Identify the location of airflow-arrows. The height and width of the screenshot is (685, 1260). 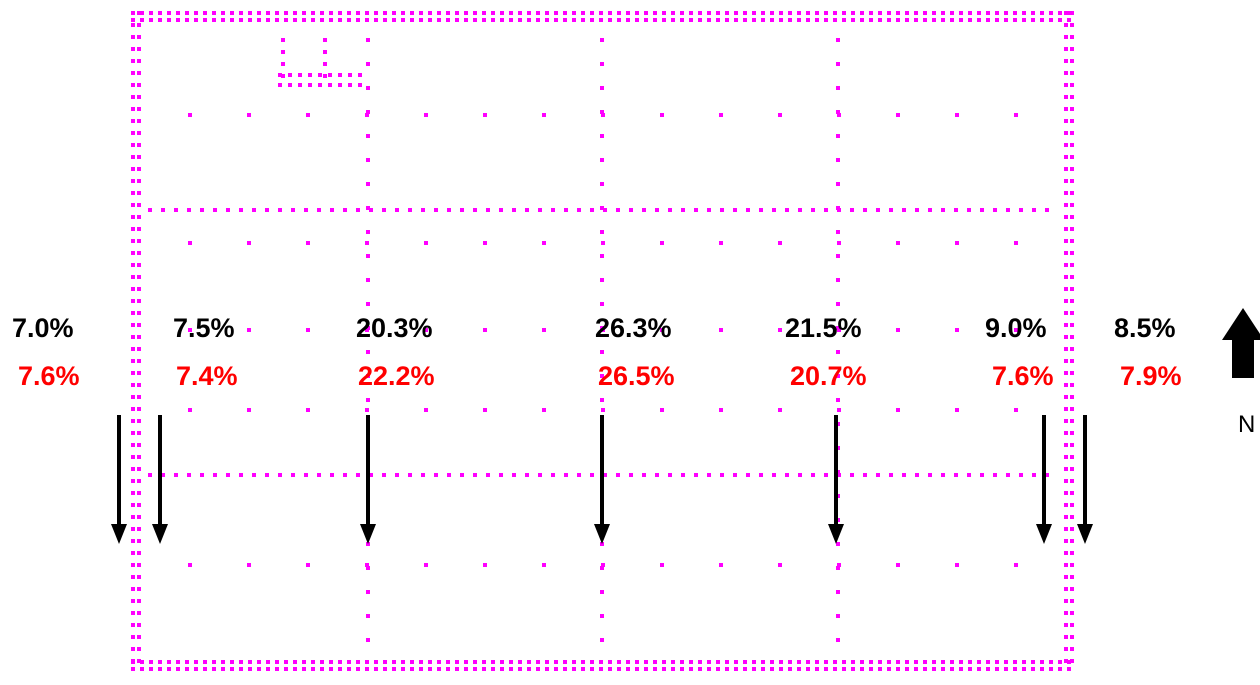
(602, 479).